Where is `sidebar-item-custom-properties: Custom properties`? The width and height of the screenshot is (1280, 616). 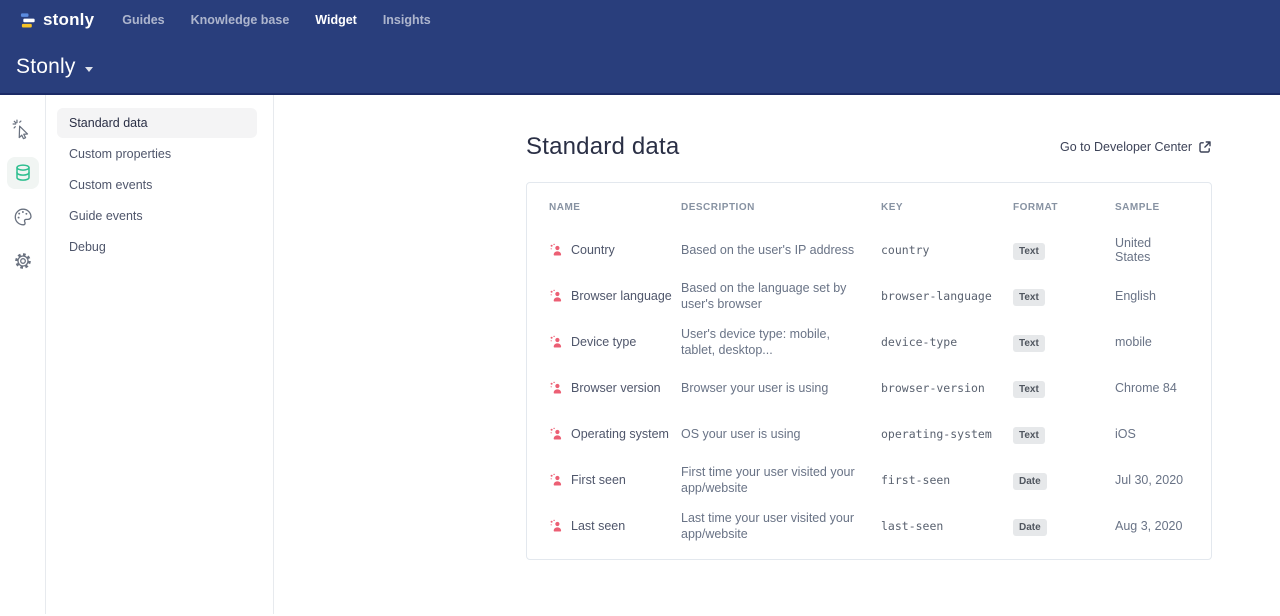 sidebar-item-custom-properties: Custom properties is located at coordinates (120, 154).